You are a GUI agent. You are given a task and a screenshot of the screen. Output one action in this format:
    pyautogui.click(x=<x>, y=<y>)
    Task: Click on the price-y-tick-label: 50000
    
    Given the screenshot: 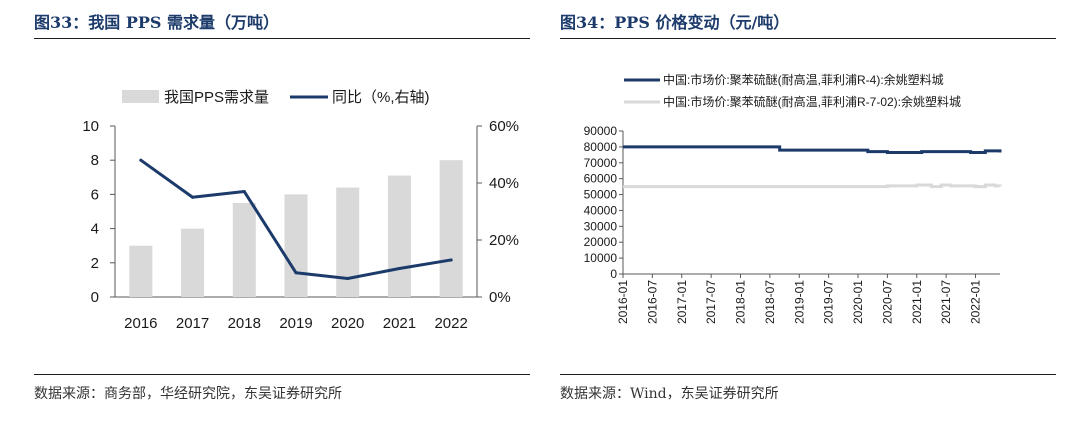 What is the action you would take?
    pyautogui.click(x=601, y=195)
    